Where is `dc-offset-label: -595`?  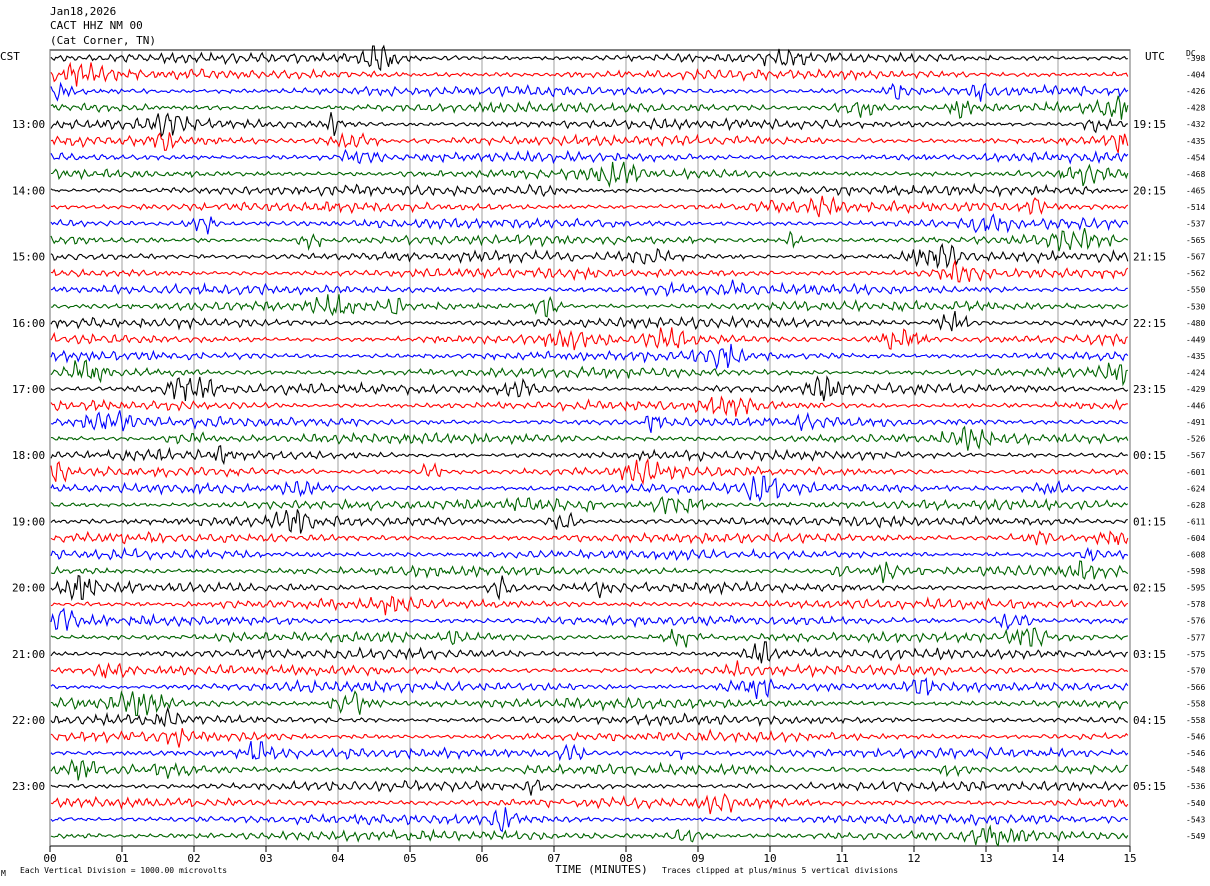
dc-offset-label: -595 is located at coordinates (1195, 588).